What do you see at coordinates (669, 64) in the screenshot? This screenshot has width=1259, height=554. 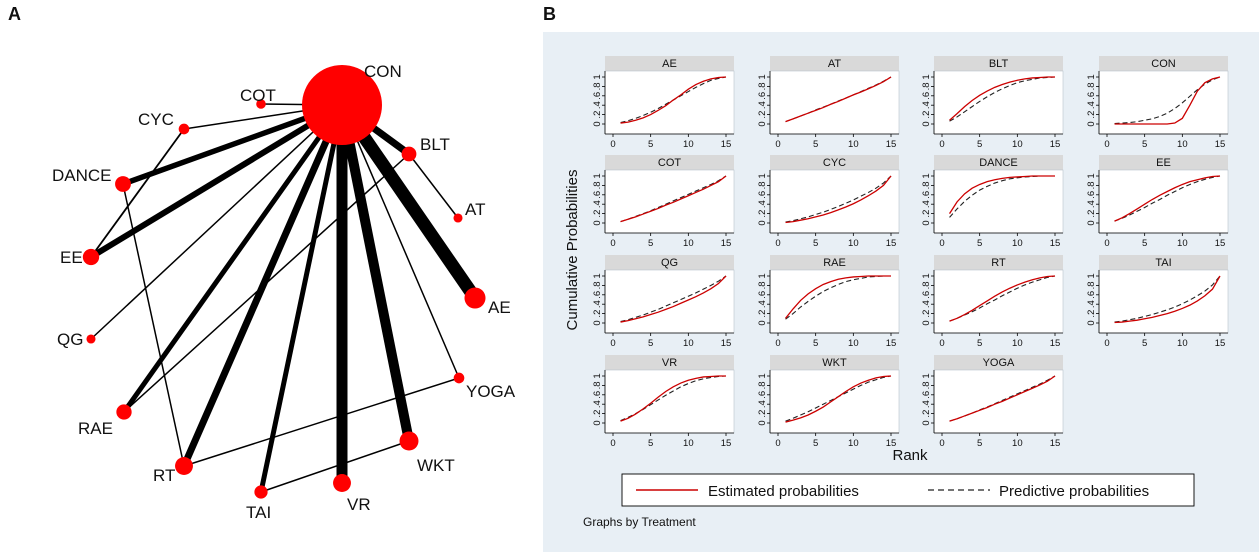 I see `facet-title: AE` at bounding box center [669, 64].